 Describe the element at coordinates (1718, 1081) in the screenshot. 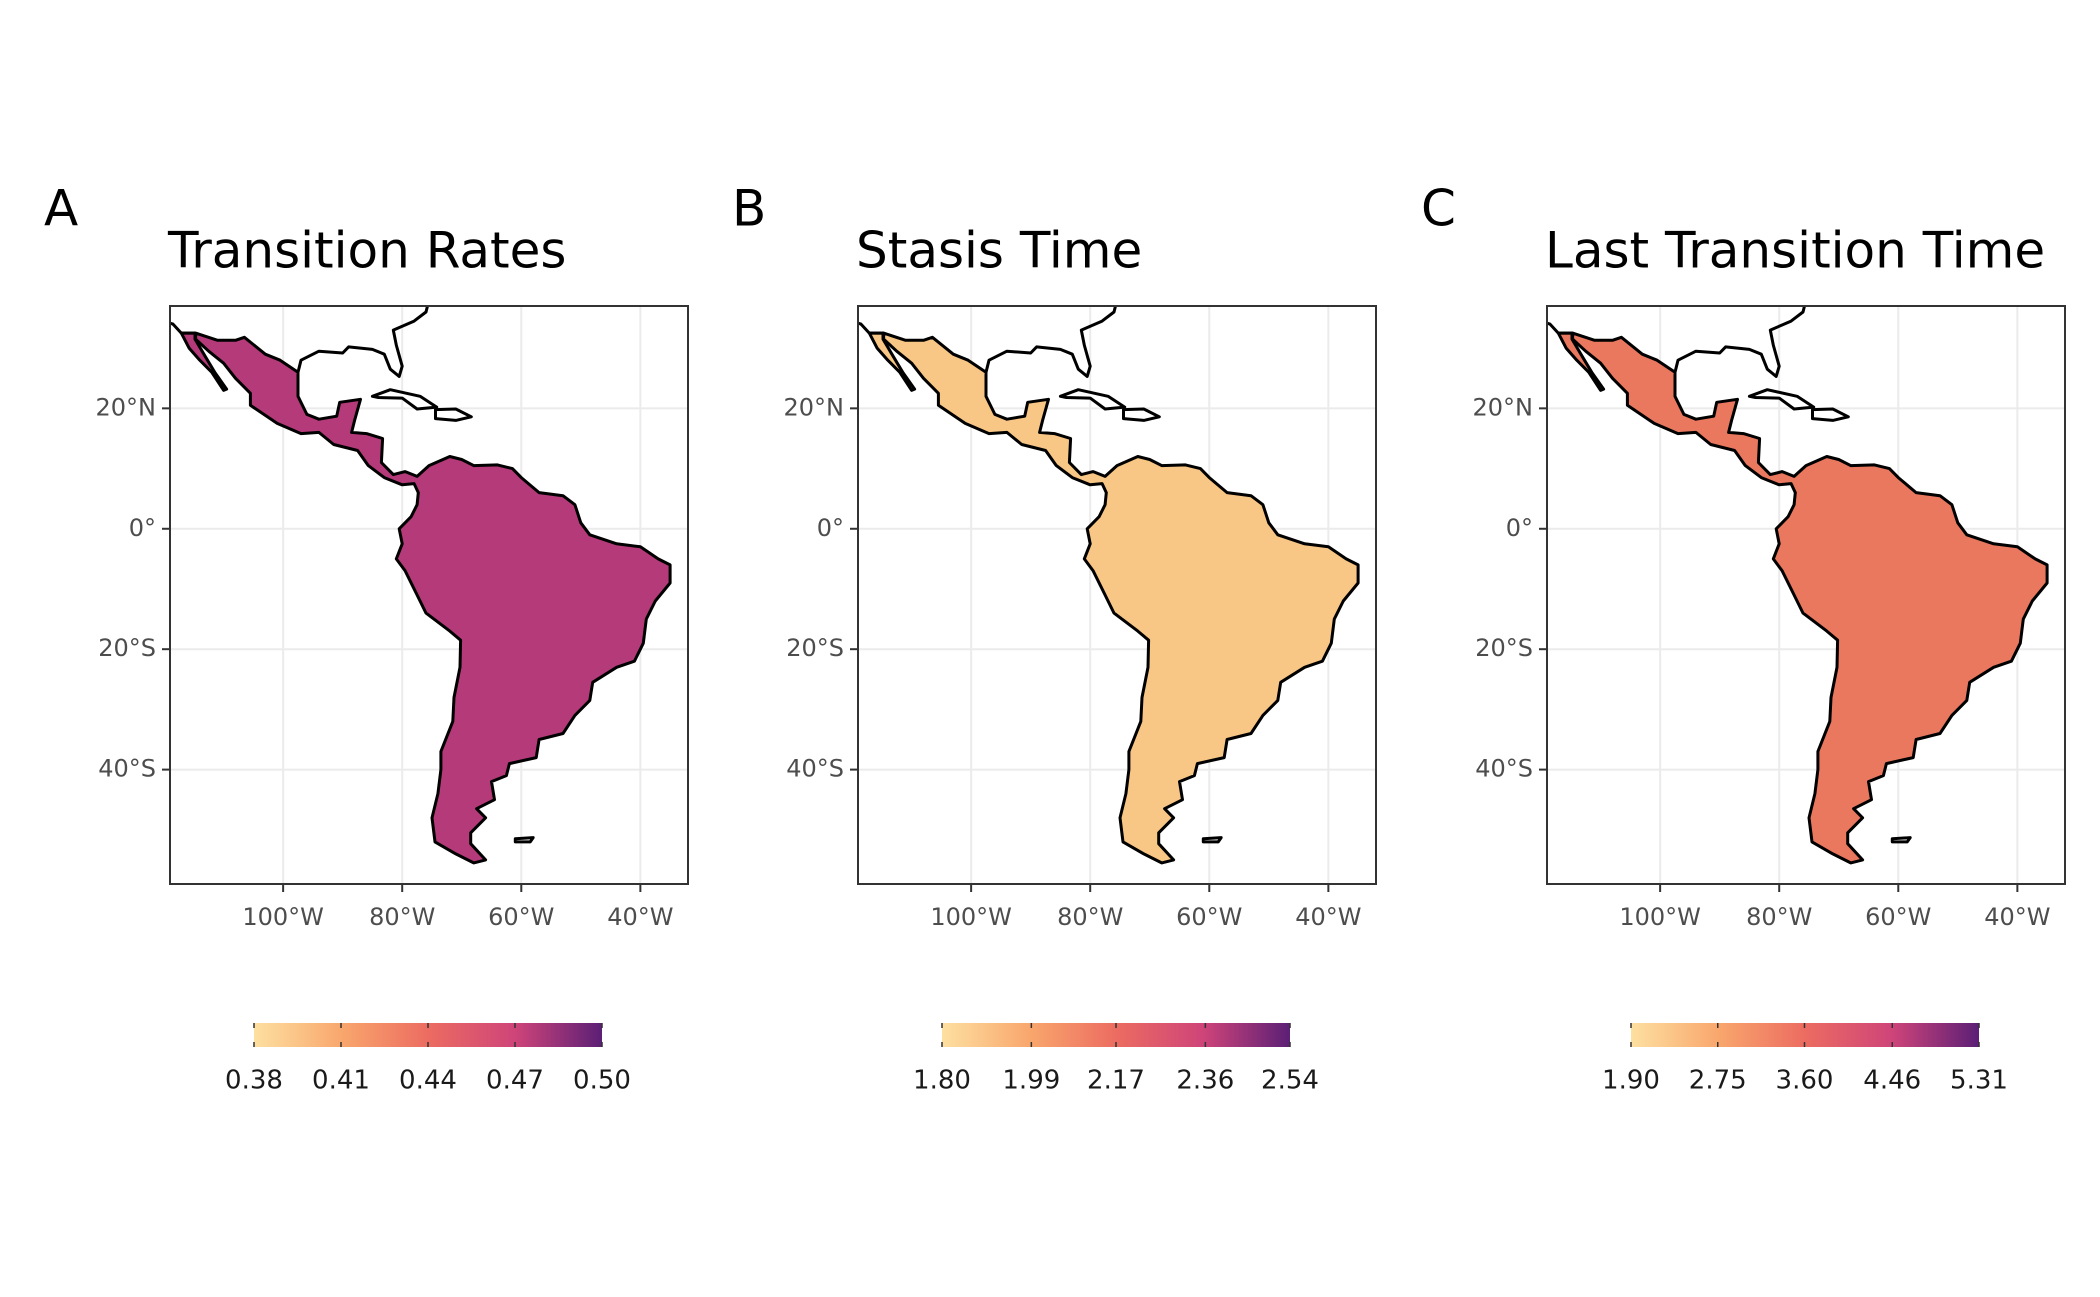

I see `colorbar-tick-label: 2.75` at that location.